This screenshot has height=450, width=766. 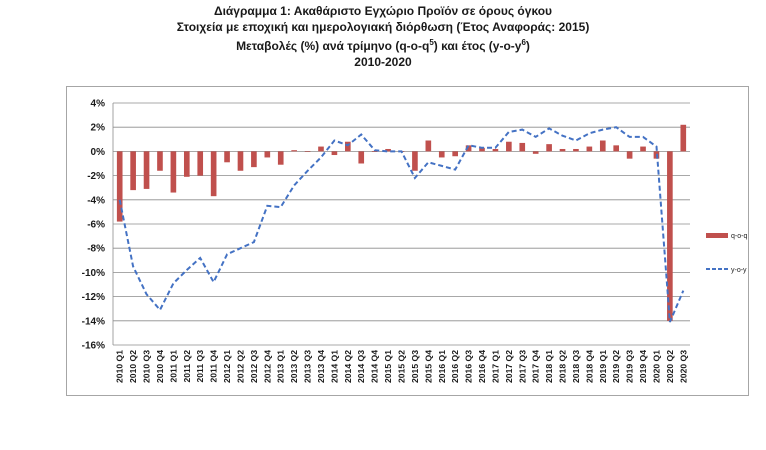 What do you see at coordinates (603, 366) in the screenshot?
I see `x-tick-label: 2019 Q1` at bounding box center [603, 366].